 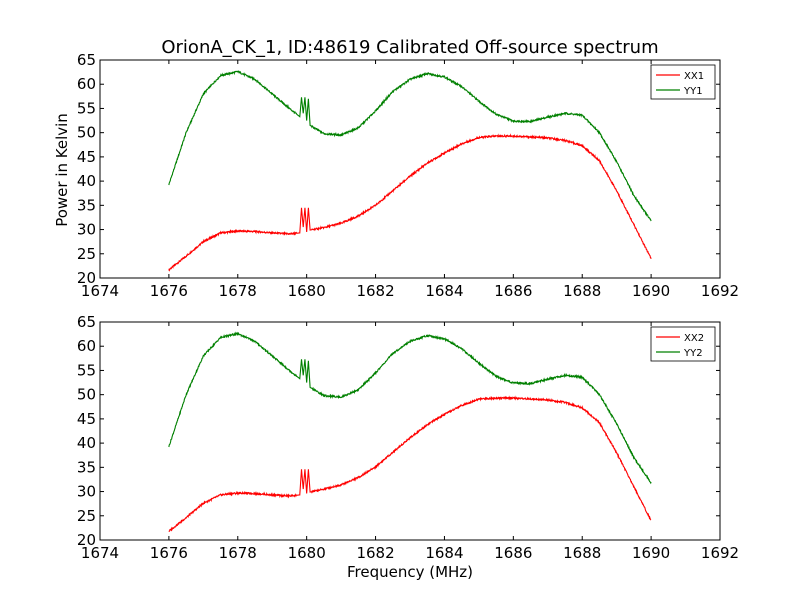 What do you see at coordinates (410, 463) in the screenshot?
I see `series-line-xx2` at bounding box center [410, 463].